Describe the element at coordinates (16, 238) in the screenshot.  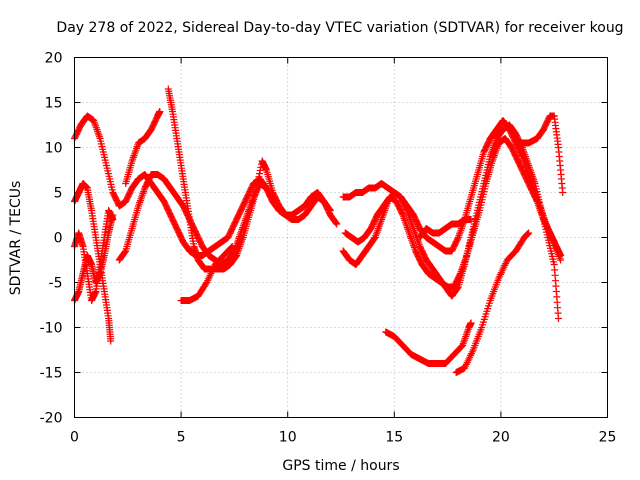
I see `y-axis-label: SDTVAR / TECUs` at that location.